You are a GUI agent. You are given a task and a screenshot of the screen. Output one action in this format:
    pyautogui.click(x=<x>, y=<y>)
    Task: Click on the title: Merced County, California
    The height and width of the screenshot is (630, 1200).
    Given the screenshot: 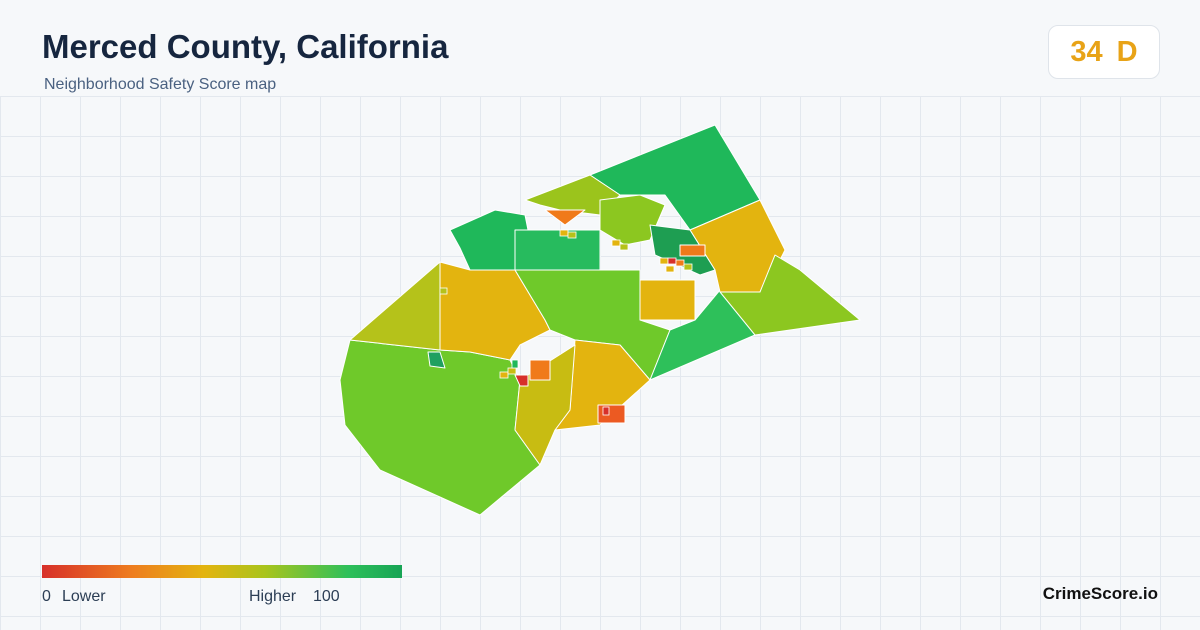 What is the action you would take?
    pyautogui.click(x=245, y=46)
    